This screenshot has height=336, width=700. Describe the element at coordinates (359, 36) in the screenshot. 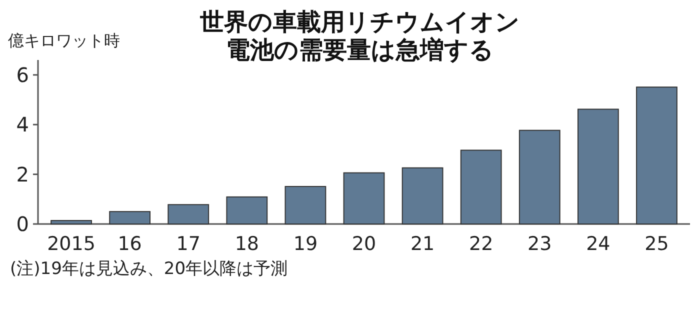

I see `chart-title: 世界の車載用リチウムイオン電池の需要量は急増する` at that location.